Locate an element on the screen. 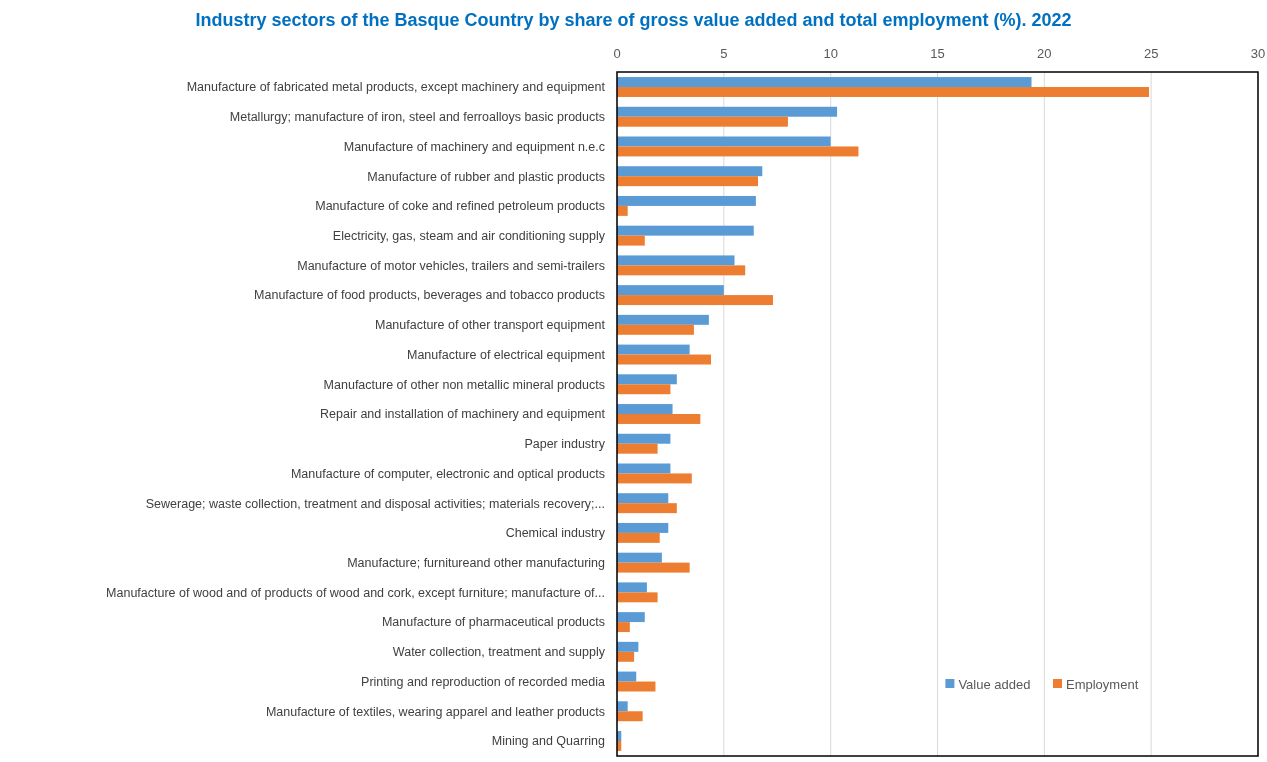  y-tick-label: Manufacture of rubber and plastic products is located at coordinates (486, 176).